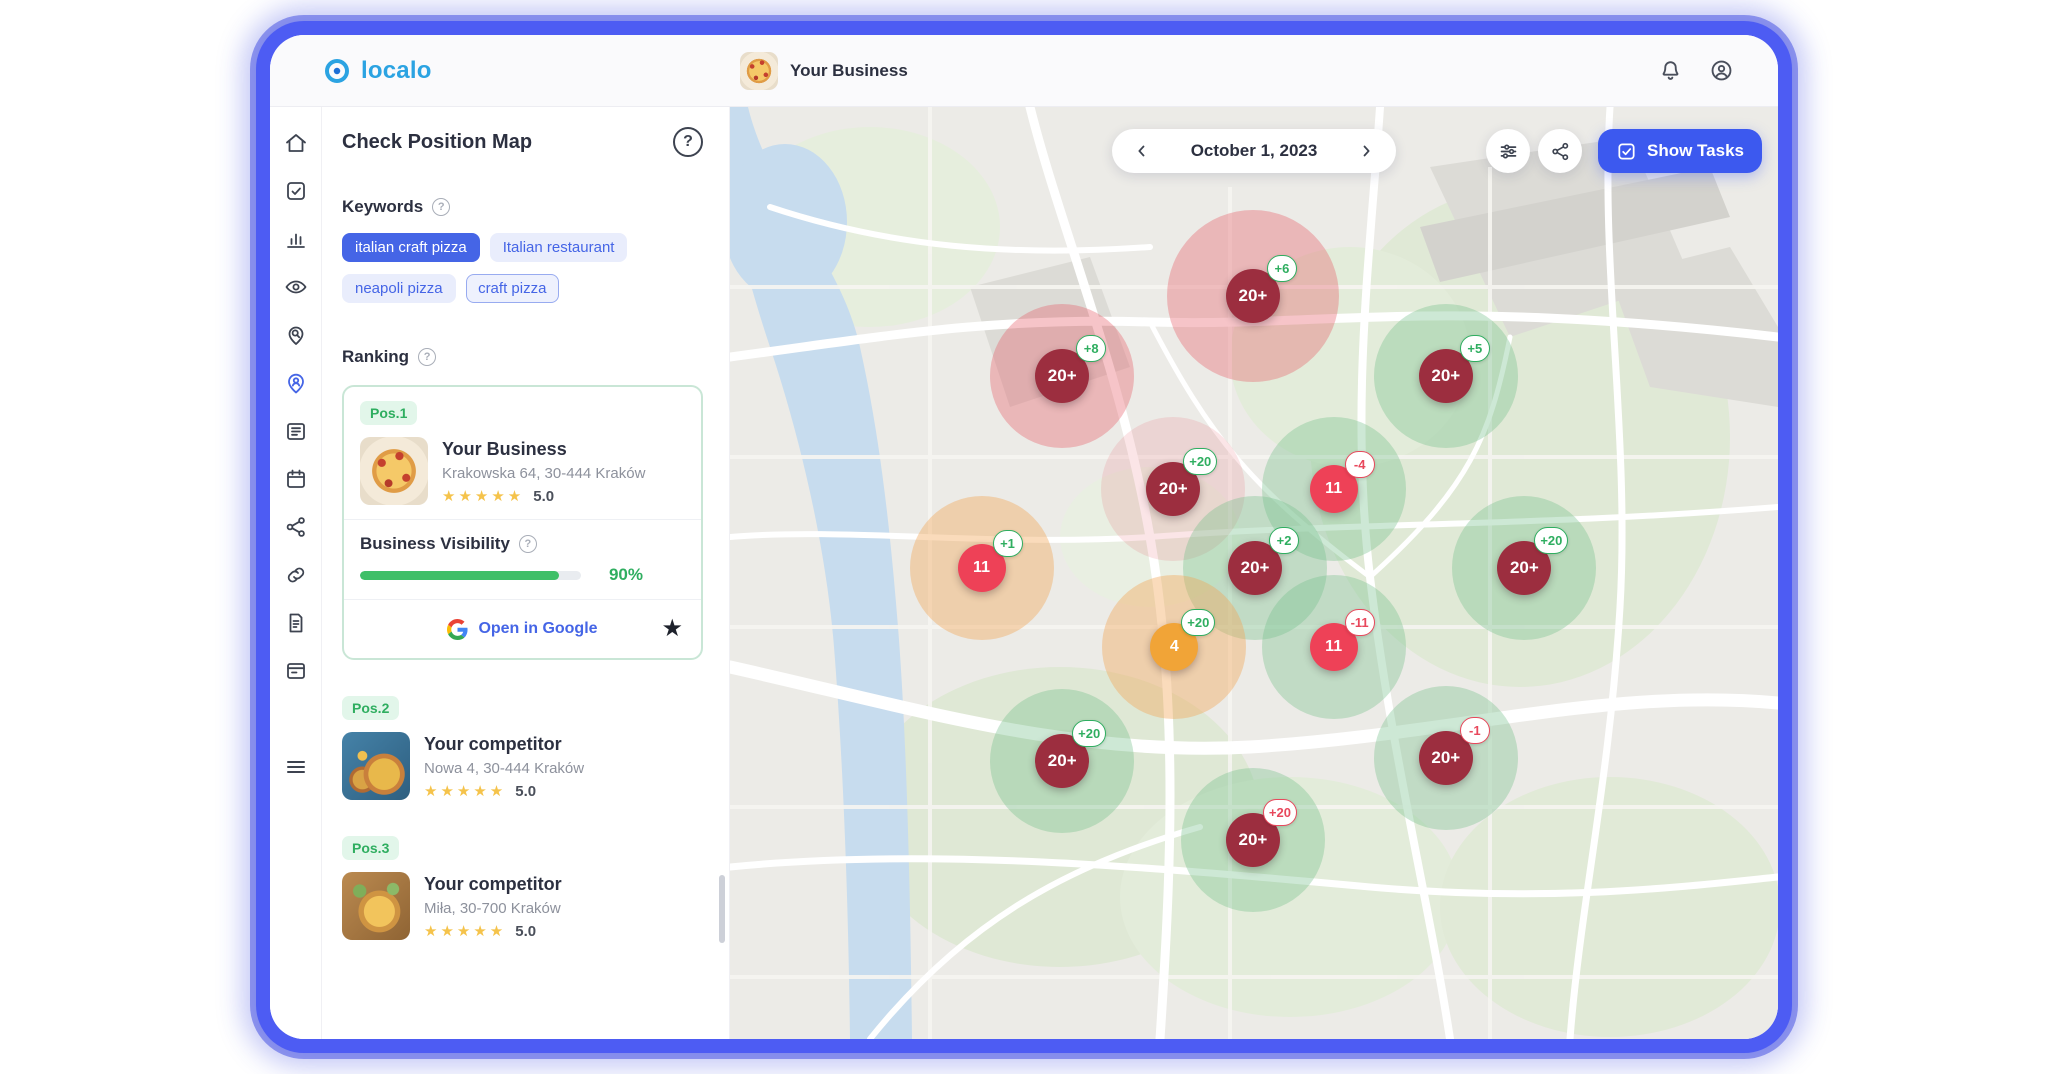  What do you see at coordinates (527, 544) in the screenshot?
I see `visibility-help-icon` at bounding box center [527, 544].